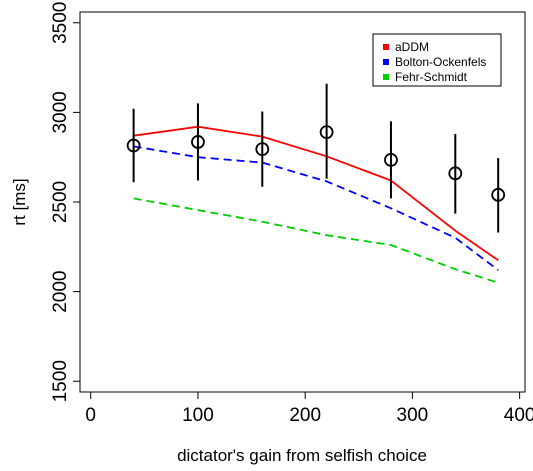 This screenshot has height=471, width=533. I want to click on x-axis: 0 100 200 300 400, so click(309, 409).